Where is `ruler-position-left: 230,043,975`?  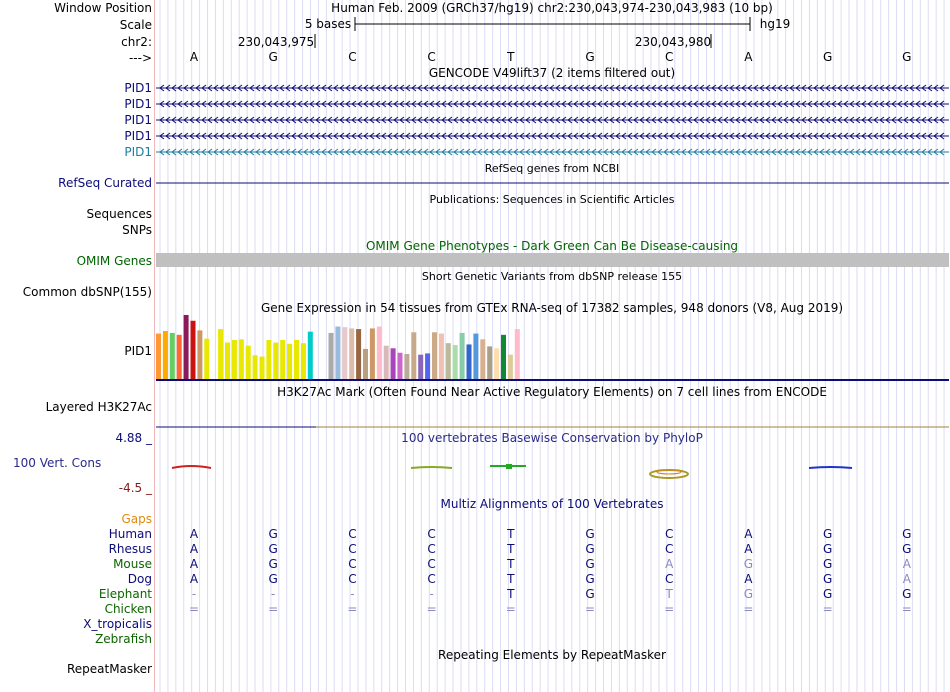
ruler-position-left: 230,043,975 is located at coordinates (276, 42).